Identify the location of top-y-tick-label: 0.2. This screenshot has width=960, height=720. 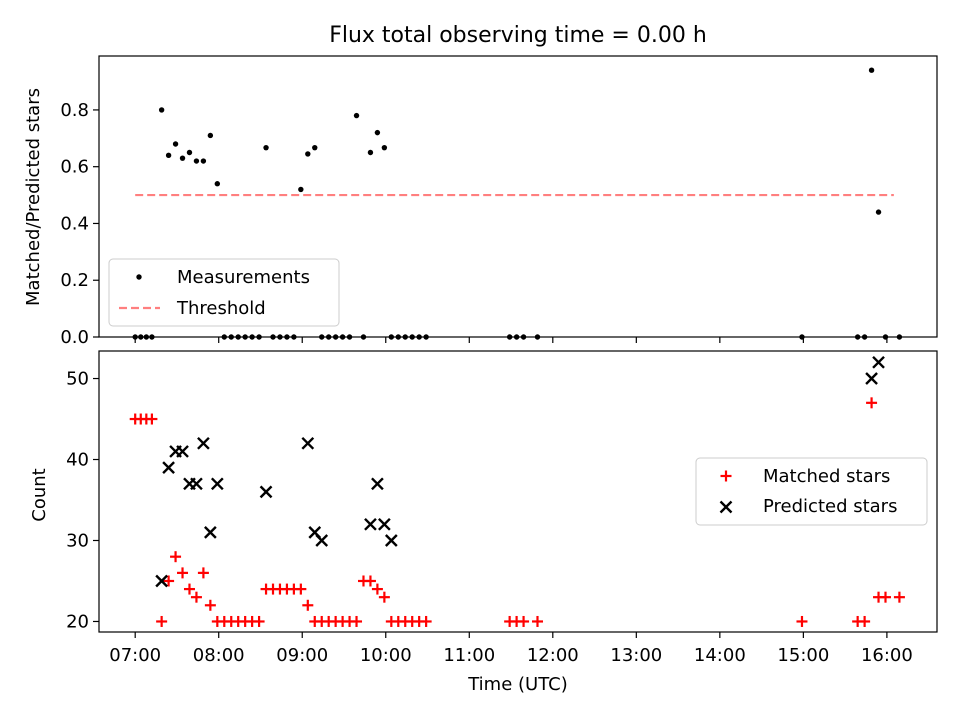
(74, 280).